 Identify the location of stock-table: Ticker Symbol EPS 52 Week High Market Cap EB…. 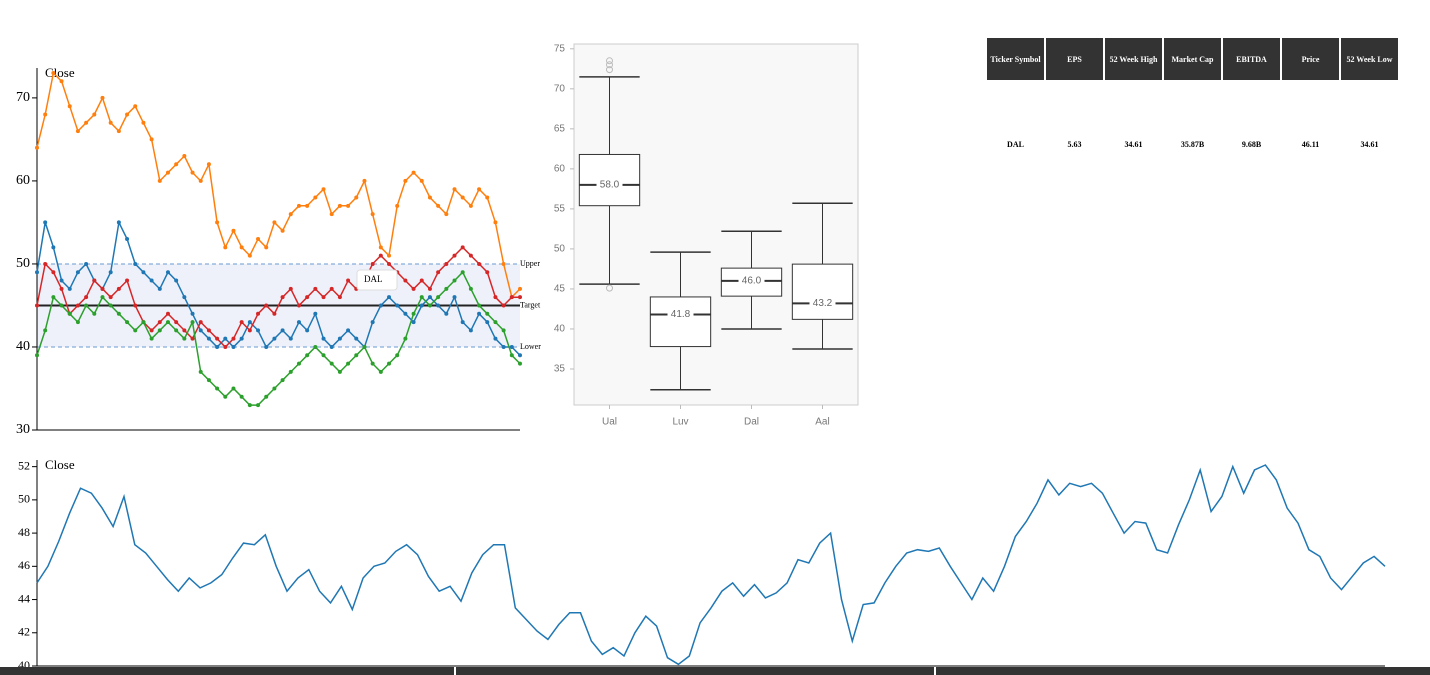
(1192, 123).